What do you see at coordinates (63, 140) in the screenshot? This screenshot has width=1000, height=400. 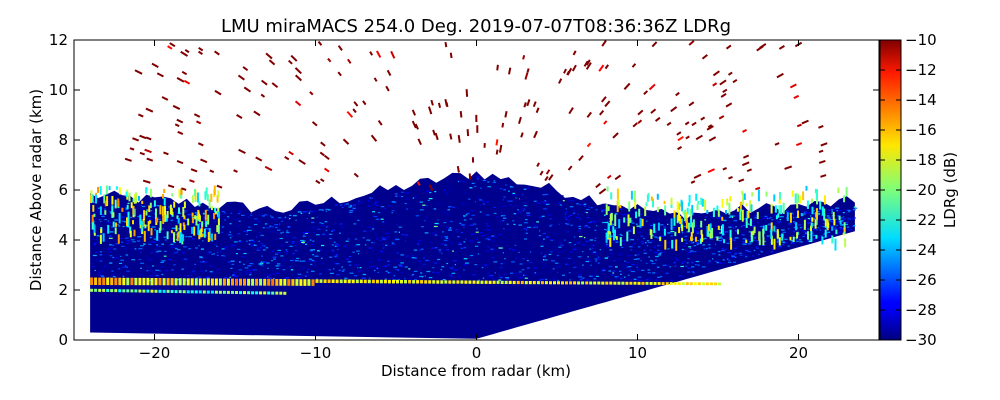 I see `y-tick-label: 8` at bounding box center [63, 140].